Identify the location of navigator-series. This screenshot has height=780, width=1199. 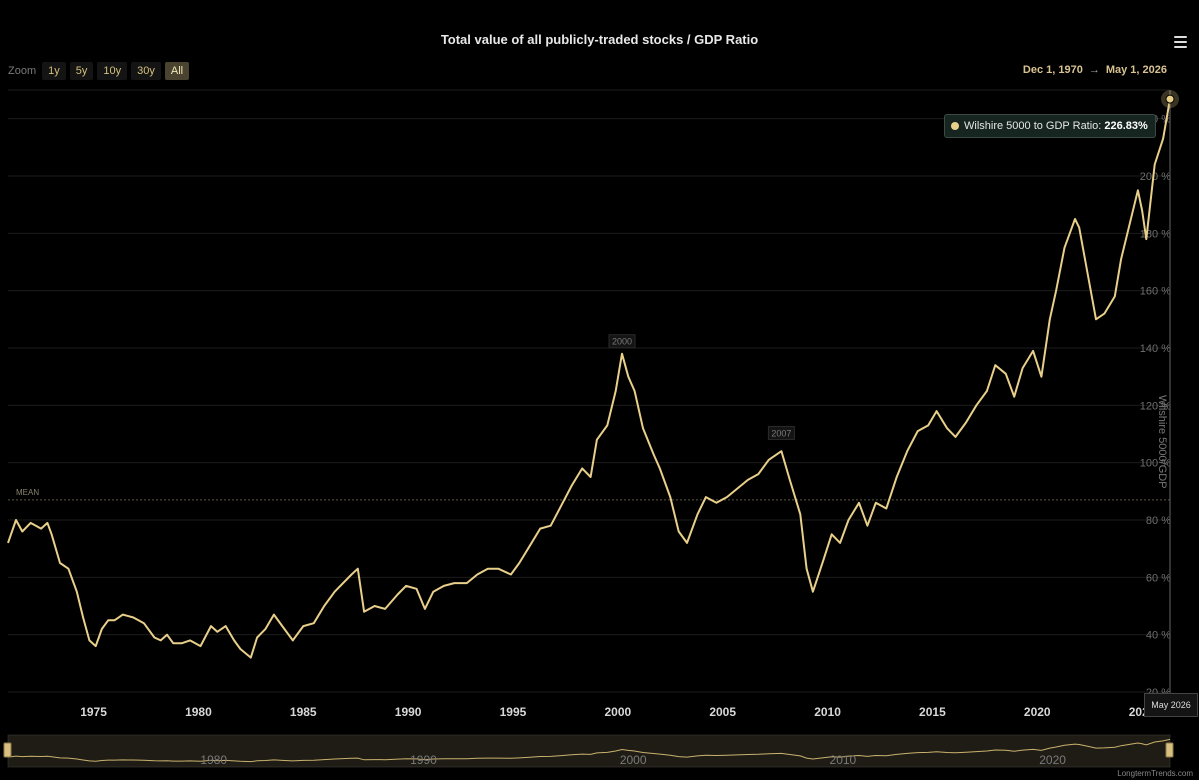
(589, 750).